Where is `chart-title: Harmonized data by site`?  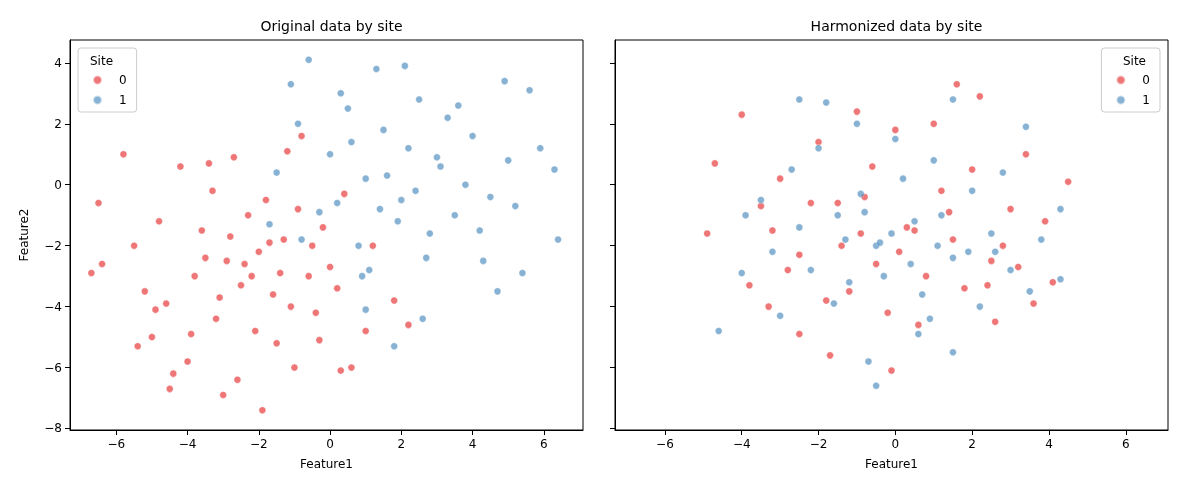
chart-title: Harmonized data by site is located at coordinates (896, 26).